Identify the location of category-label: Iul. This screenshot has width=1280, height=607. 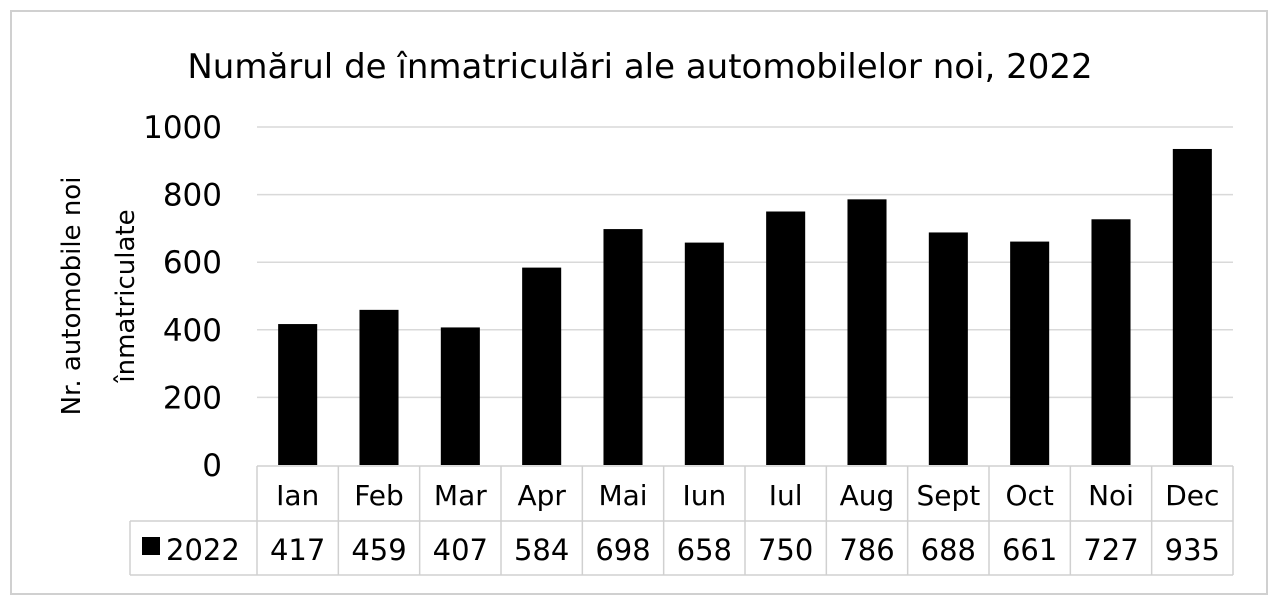
(786, 495).